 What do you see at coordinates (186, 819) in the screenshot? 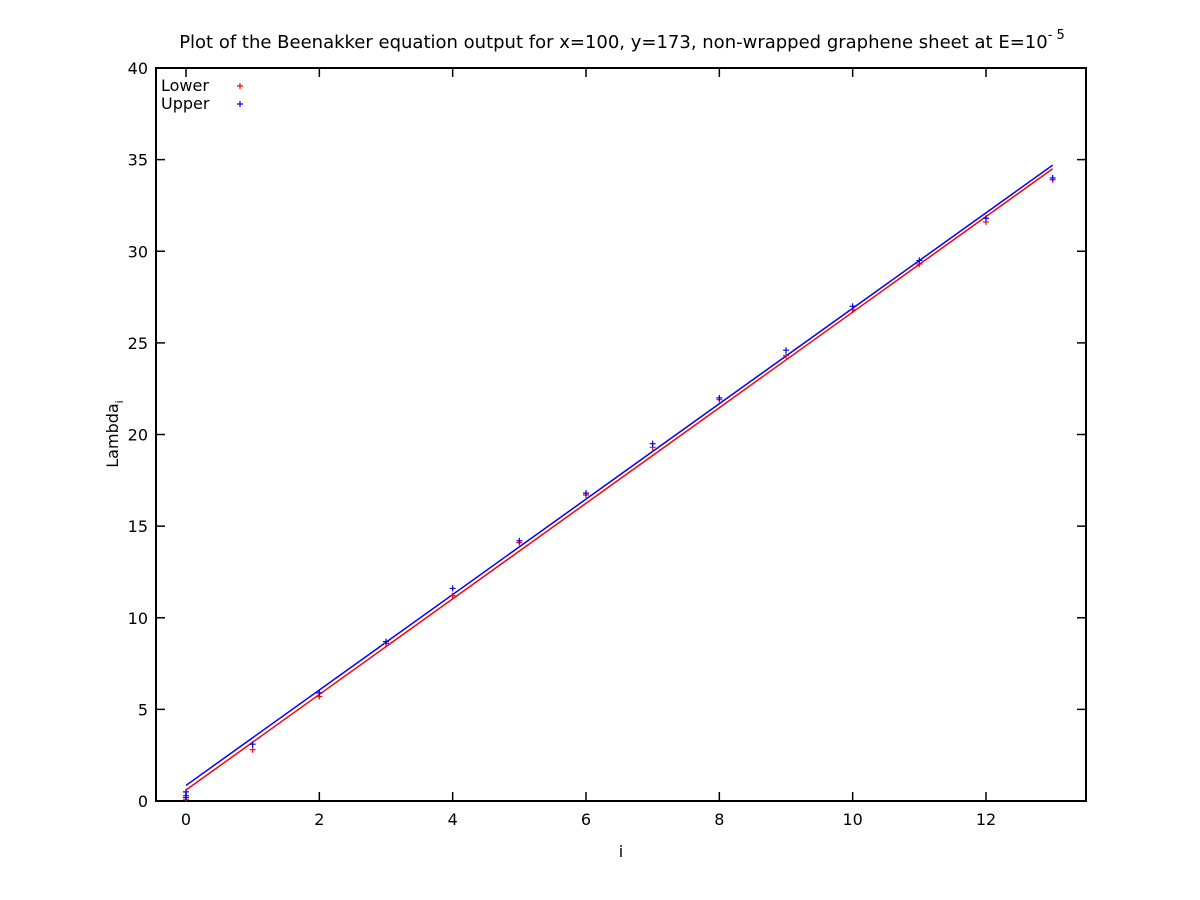
I see `x-tick-label: 0` at bounding box center [186, 819].